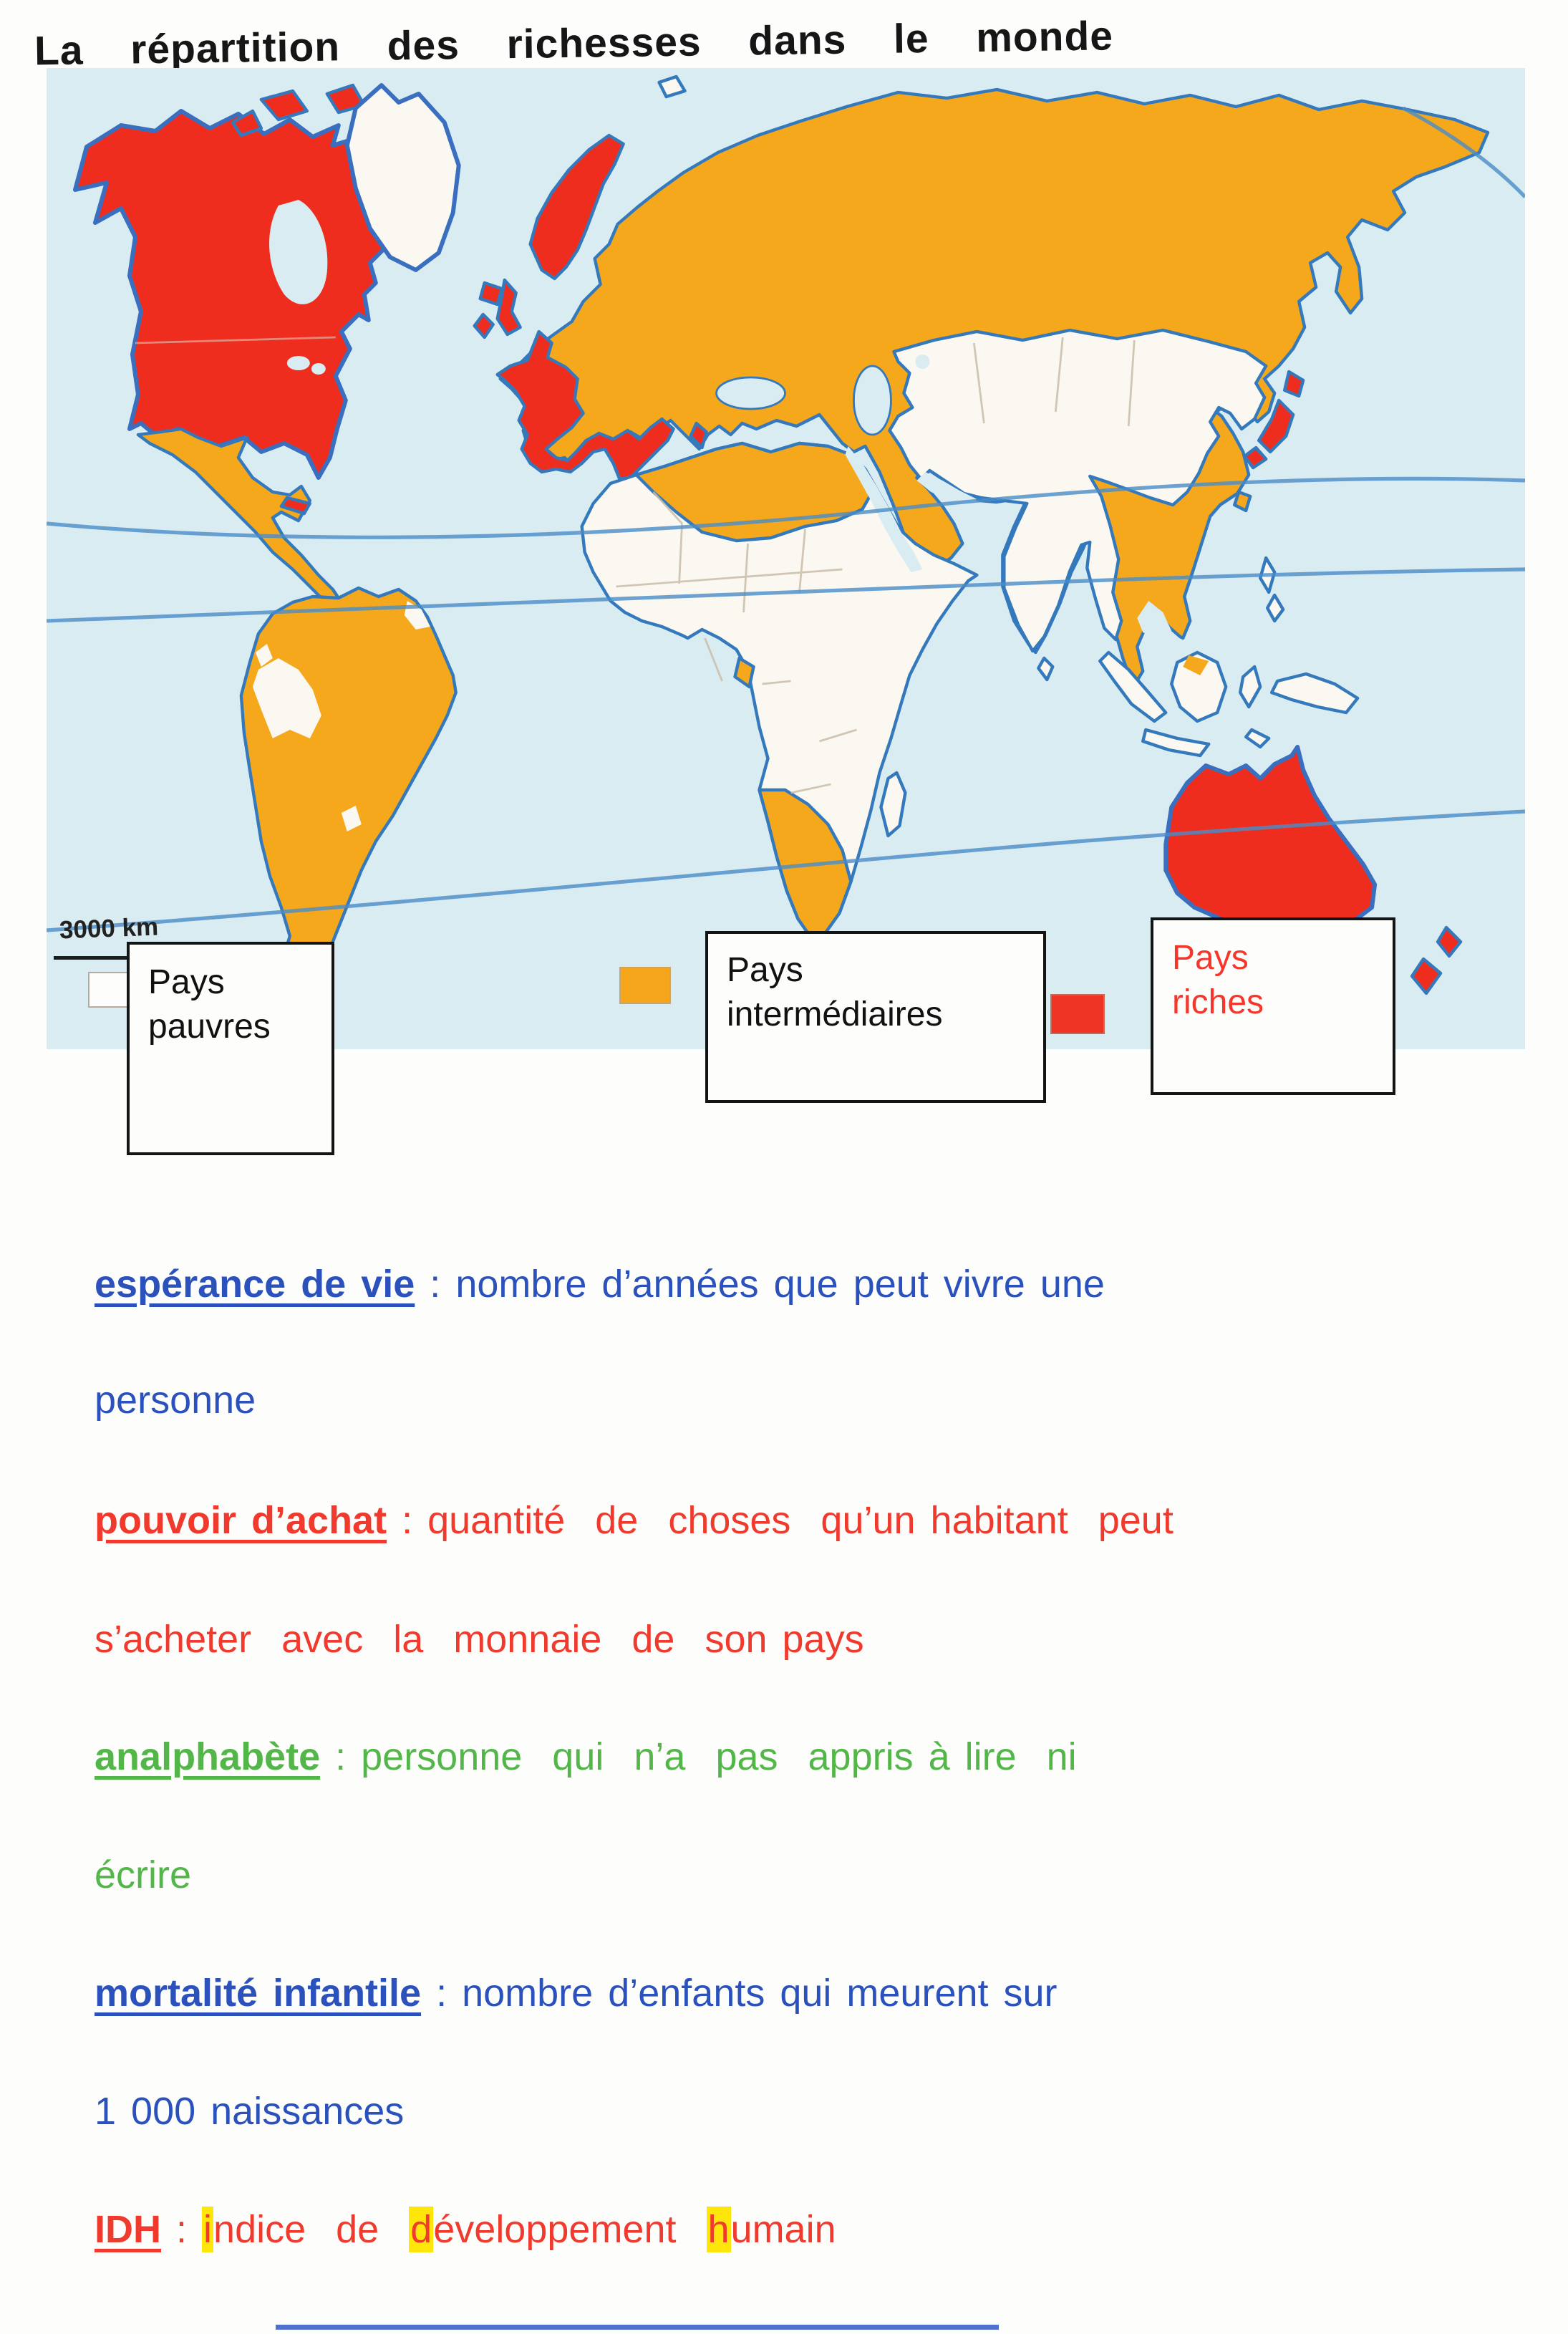 The image size is (1568, 2334). I want to click on malaysia-borneo-patch, so click(1196, 665).